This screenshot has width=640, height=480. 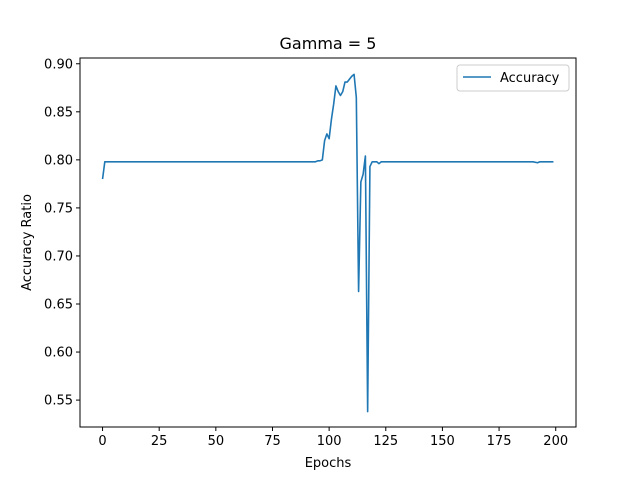 What do you see at coordinates (58, 256) in the screenshot?
I see `y-tick-label: 0.70` at bounding box center [58, 256].